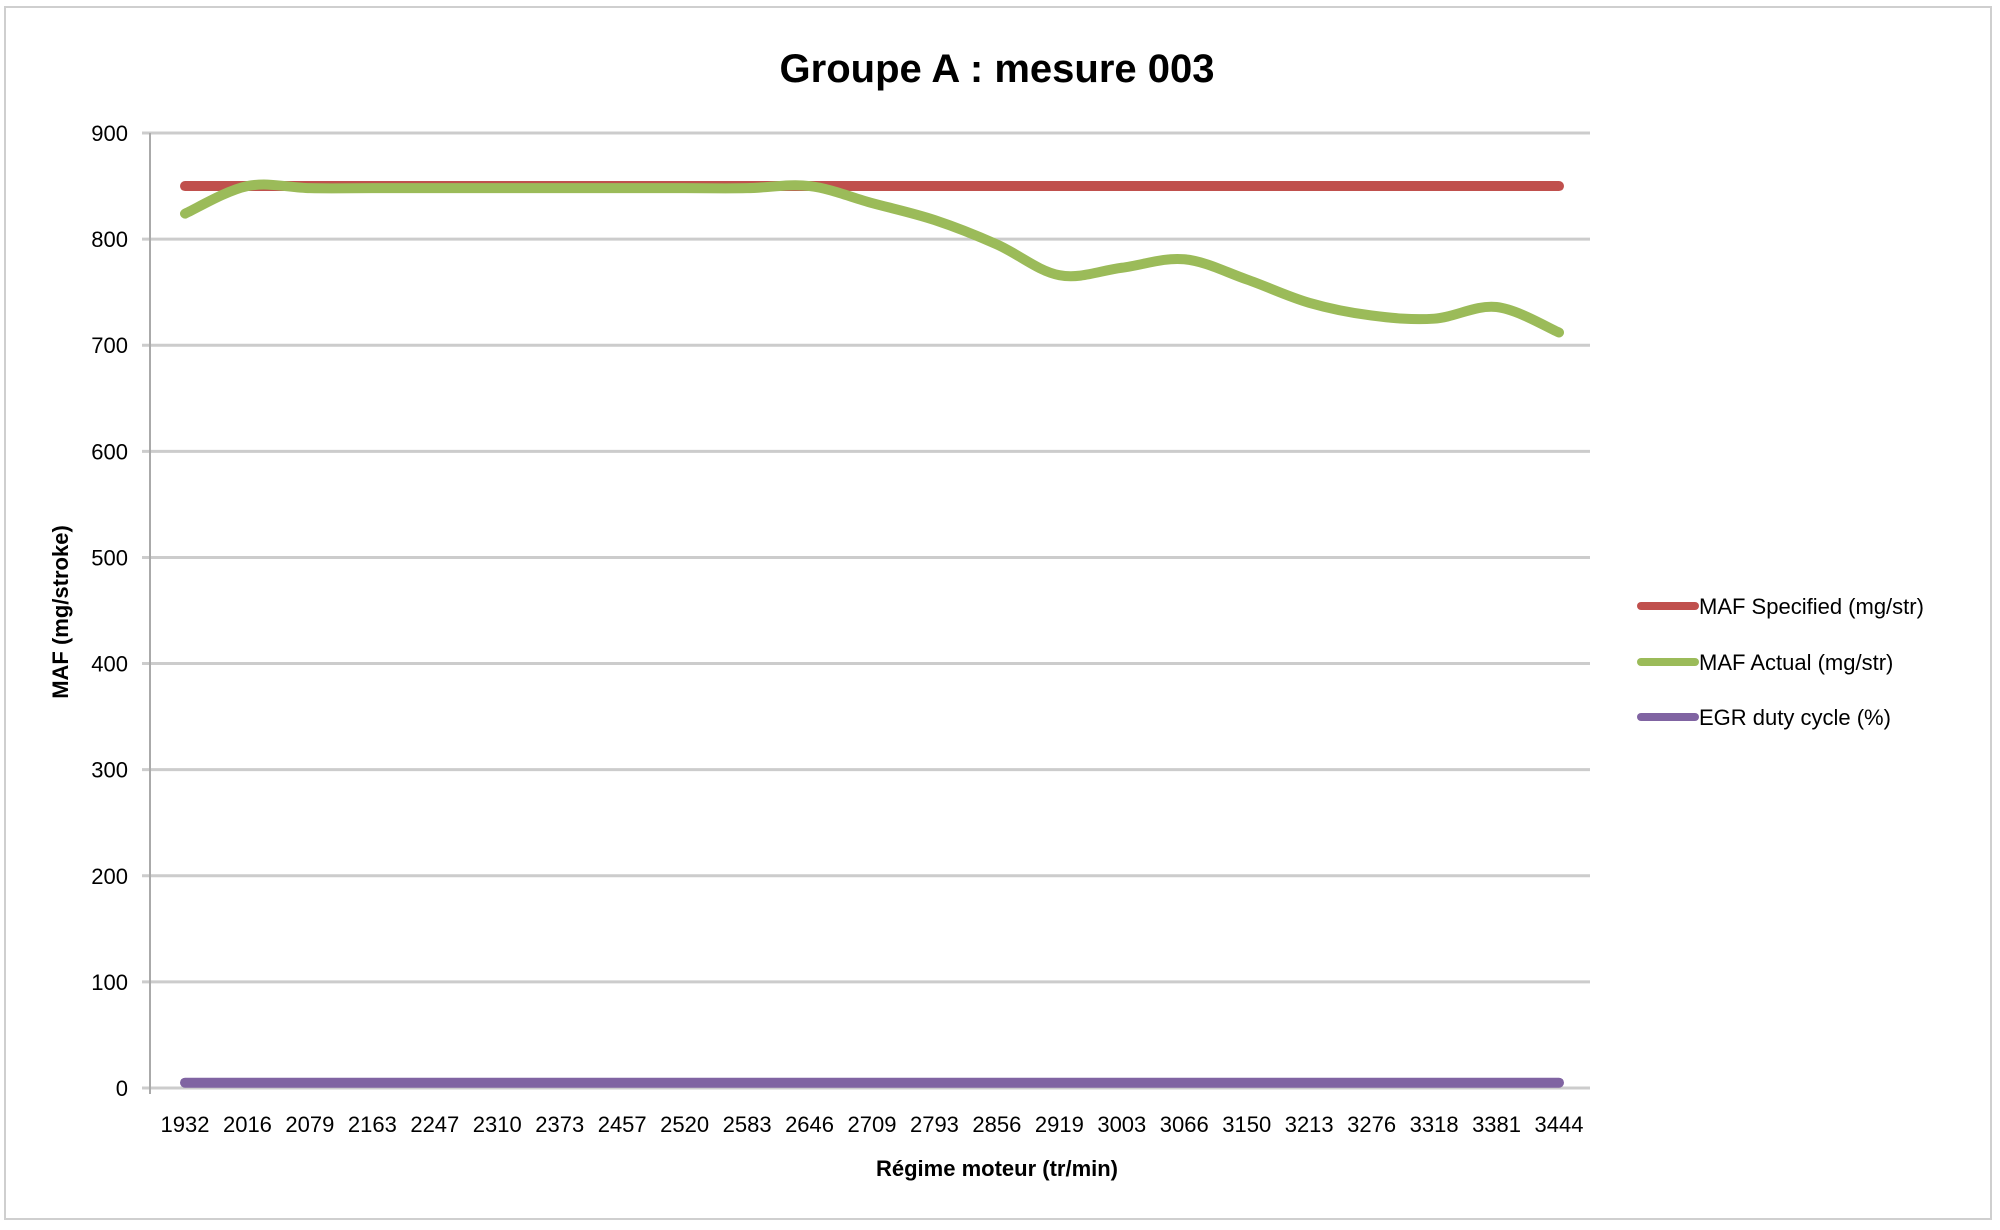 The height and width of the screenshot is (1230, 2000). What do you see at coordinates (1059, 1124) in the screenshot?
I see `x-tick-label: 2919` at bounding box center [1059, 1124].